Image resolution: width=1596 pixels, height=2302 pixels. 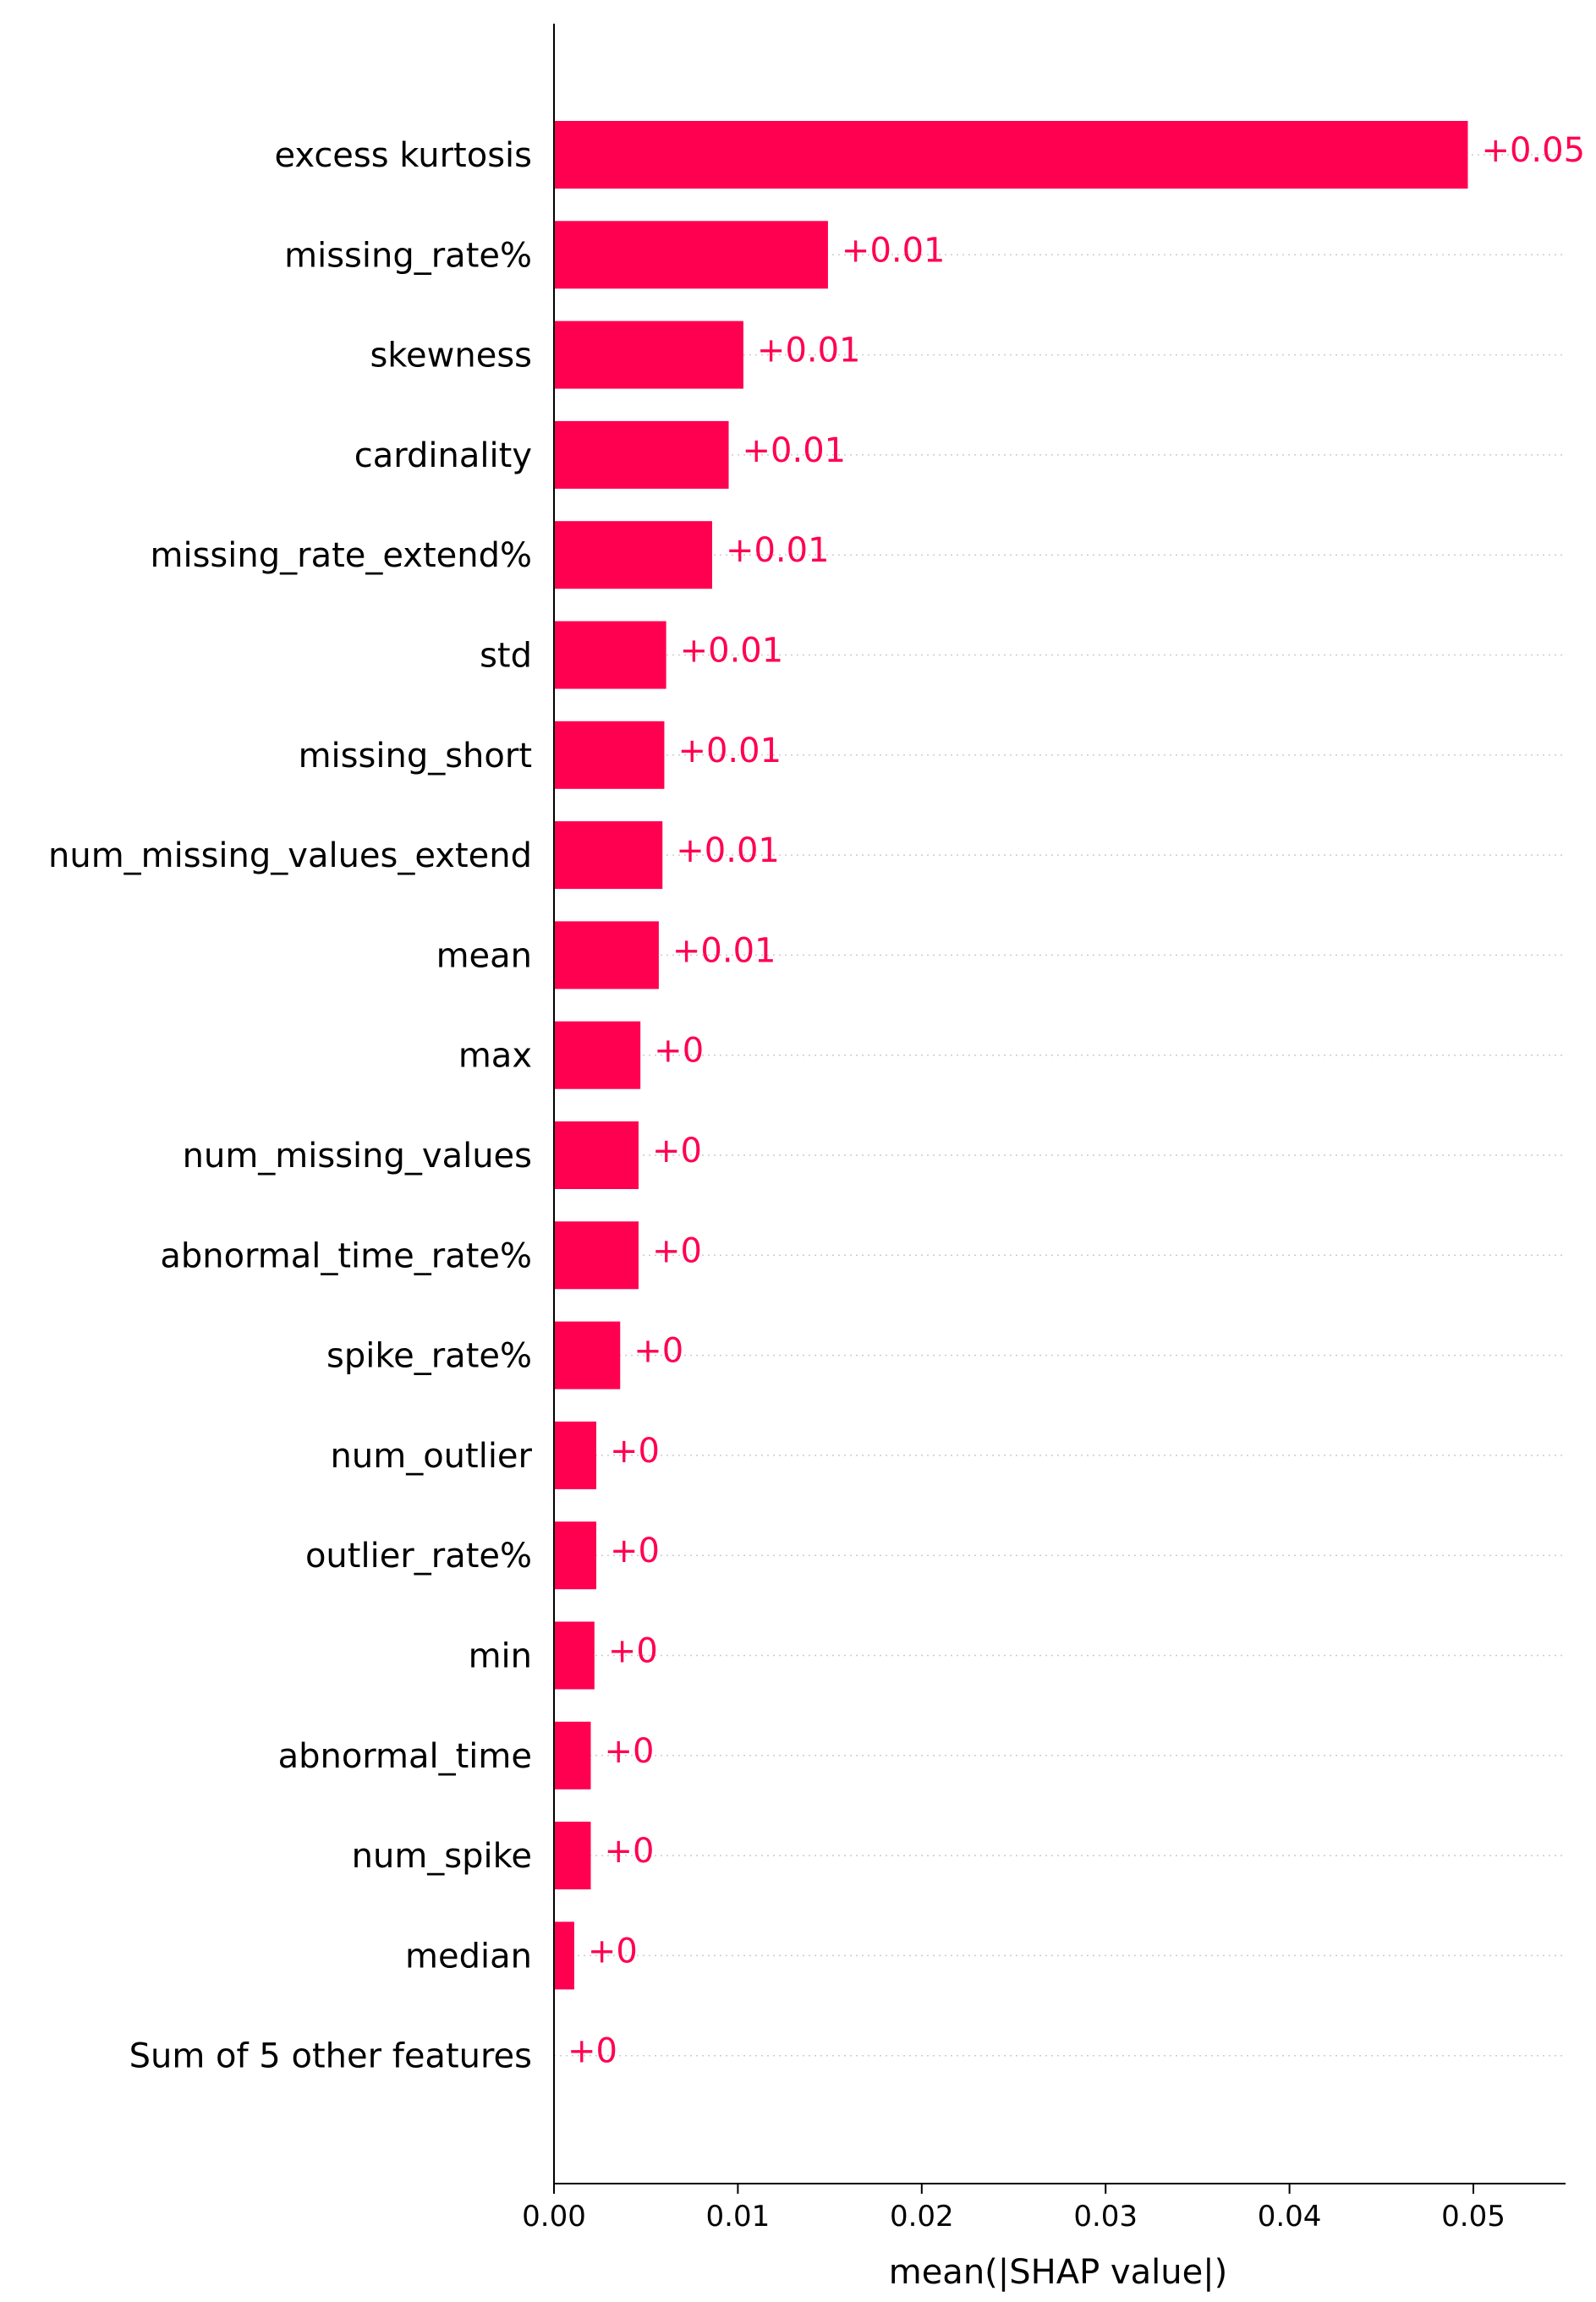 What do you see at coordinates (357, 1156) in the screenshot?
I see `feature-label: num_missing_values` at bounding box center [357, 1156].